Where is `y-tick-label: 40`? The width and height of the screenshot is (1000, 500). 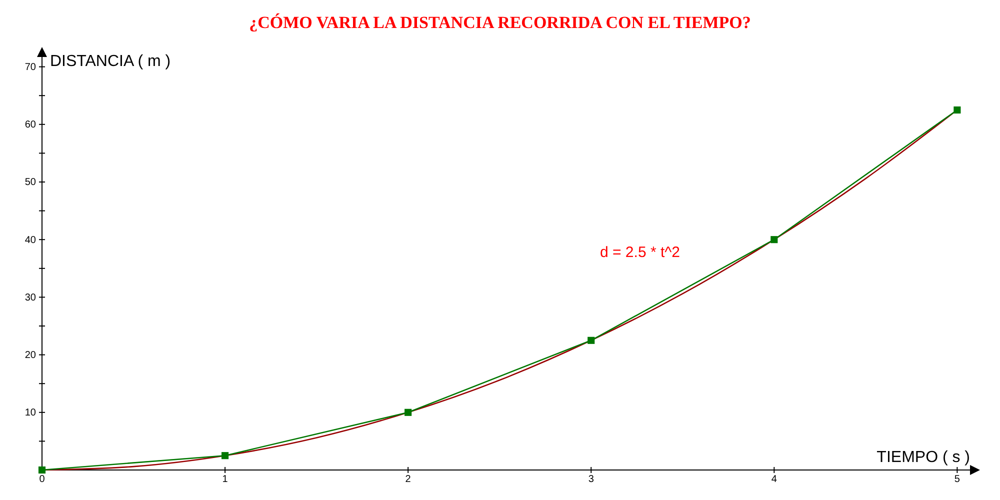
y-tick-label: 40 is located at coordinates (30, 240).